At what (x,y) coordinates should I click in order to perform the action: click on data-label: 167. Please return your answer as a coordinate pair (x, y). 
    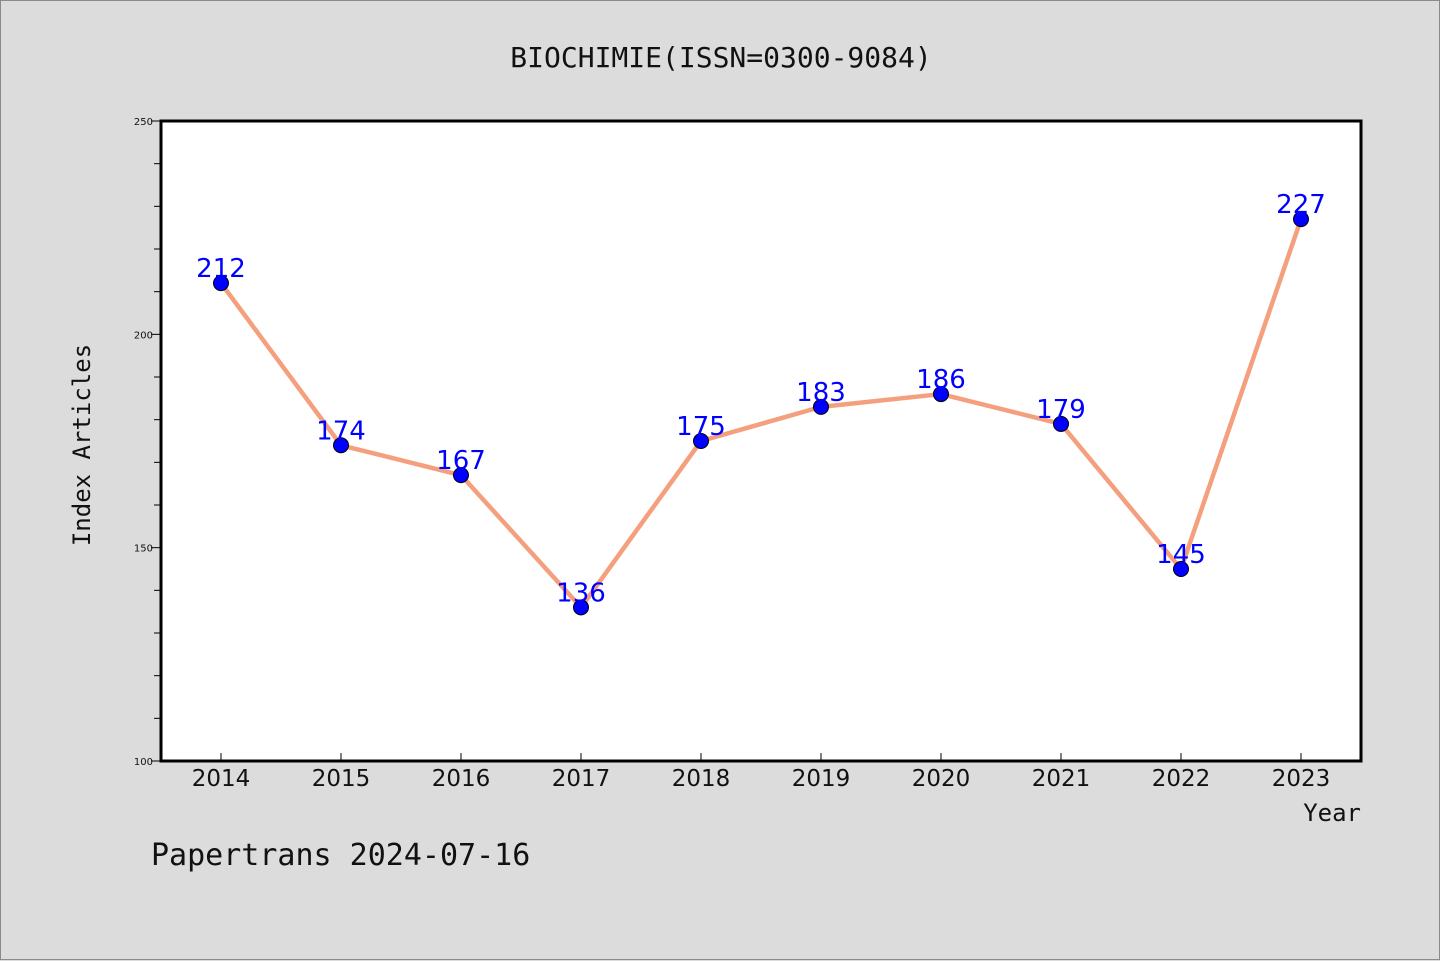
    Looking at the image, I should click on (461, 461).